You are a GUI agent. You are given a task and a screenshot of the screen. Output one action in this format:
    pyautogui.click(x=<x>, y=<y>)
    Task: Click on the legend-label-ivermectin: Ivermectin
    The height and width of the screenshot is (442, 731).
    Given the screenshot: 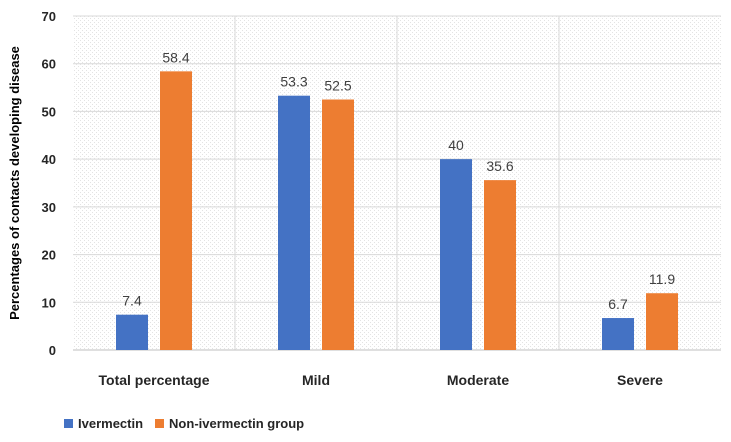 What is the action you would take?
    pyautogui.click(x=111, y=423)
    